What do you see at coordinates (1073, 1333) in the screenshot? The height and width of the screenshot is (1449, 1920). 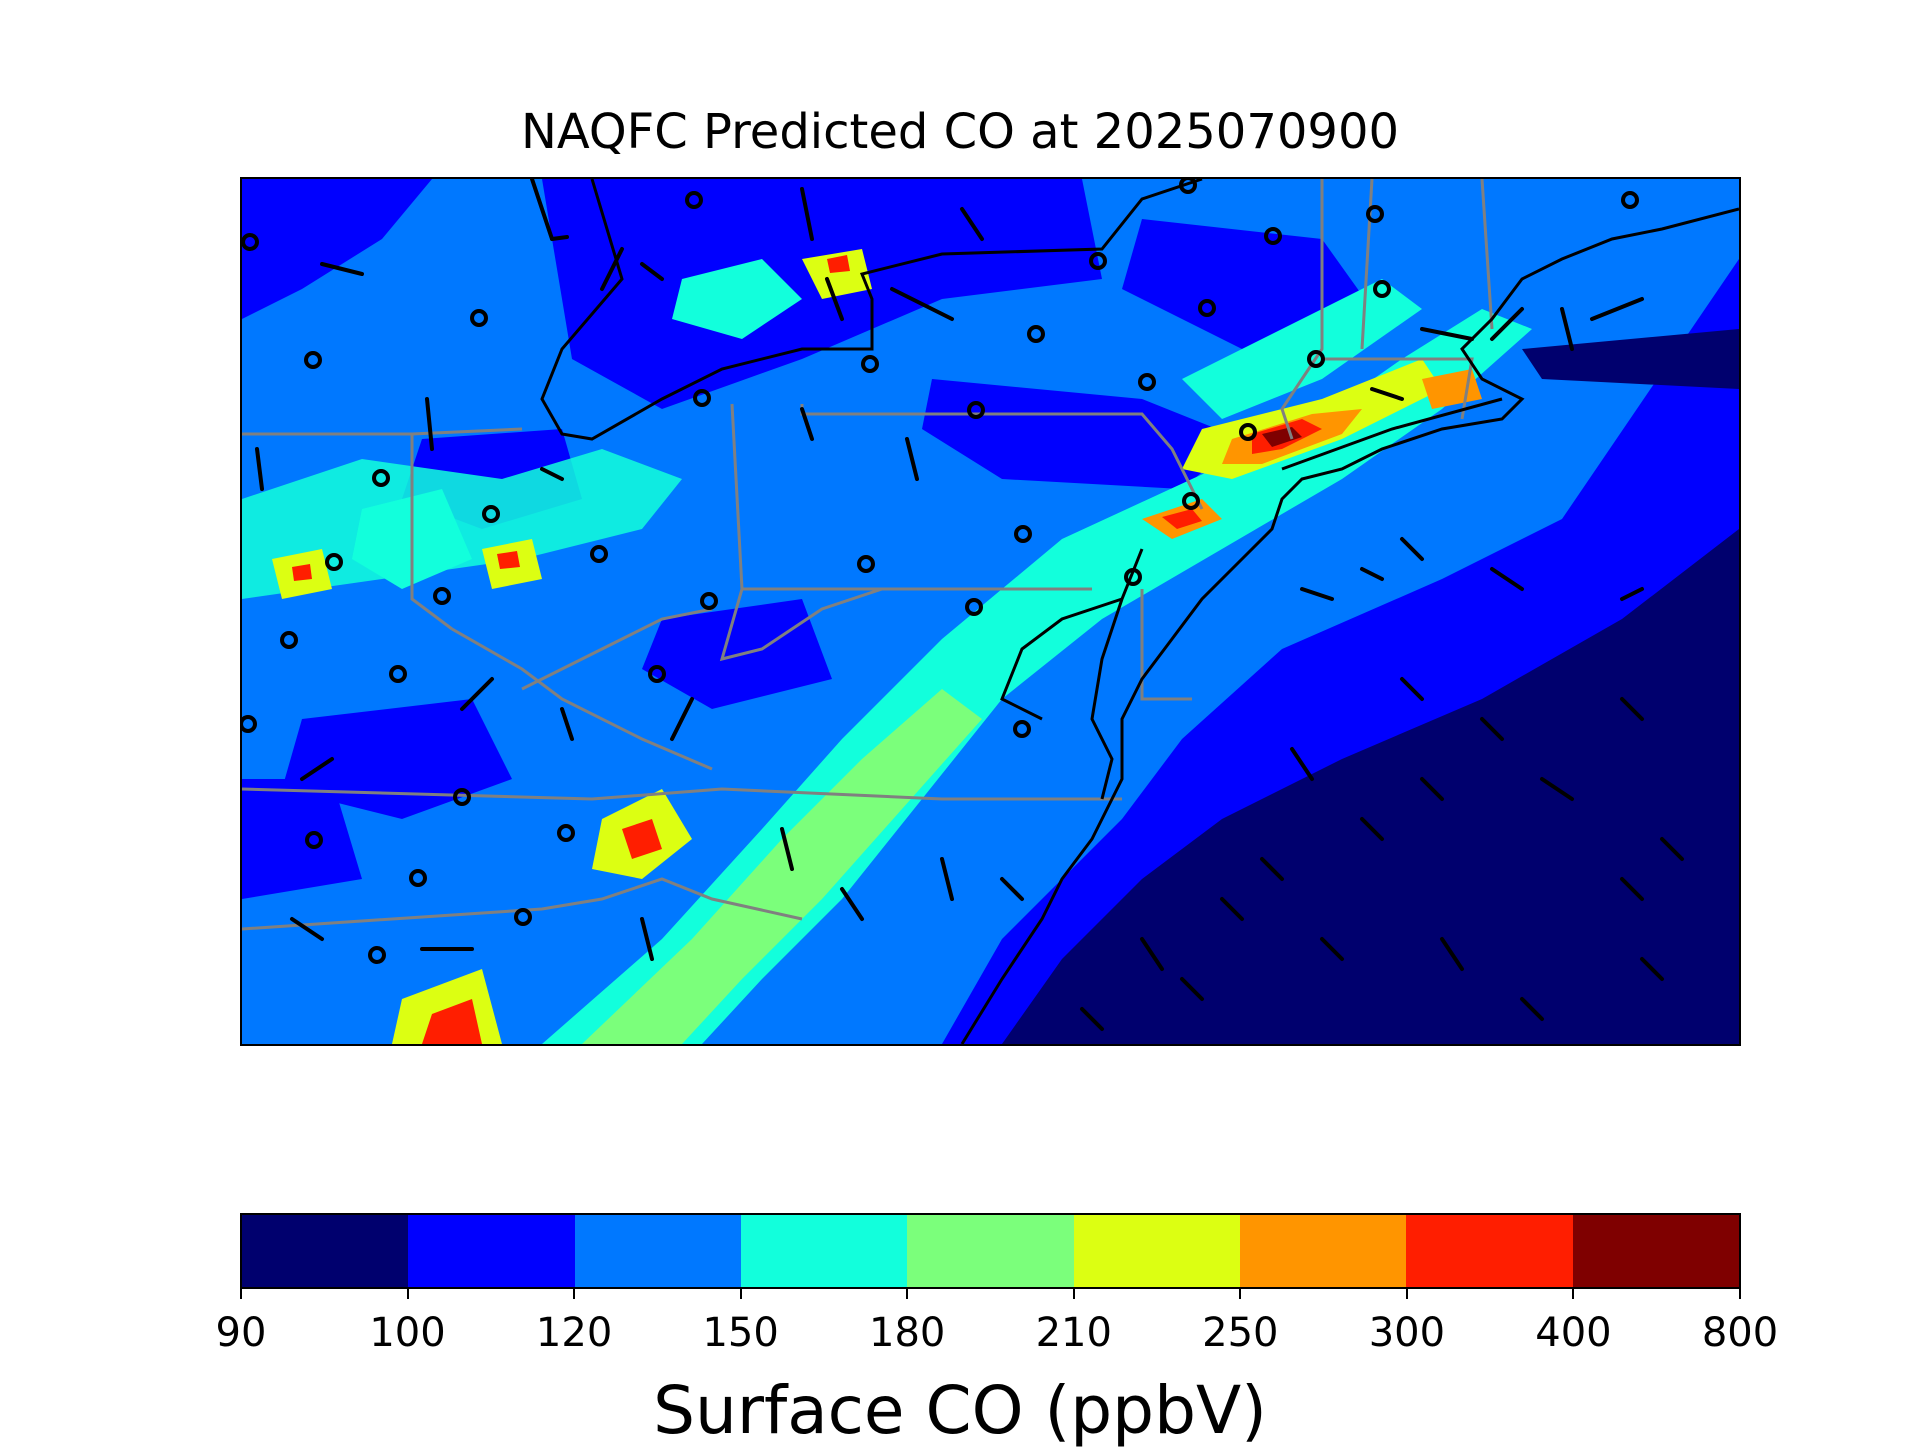 I see `colorbar-tick-label: 210` at bounding box center [1073, 1333].